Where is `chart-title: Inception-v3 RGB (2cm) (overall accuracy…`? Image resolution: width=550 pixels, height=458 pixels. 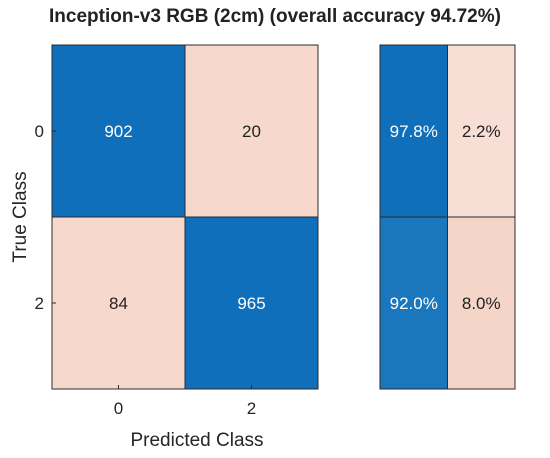
chart-title: Inception-v3 RGB (2cm) (overall accuracy… is located at coordinates (275, 16).